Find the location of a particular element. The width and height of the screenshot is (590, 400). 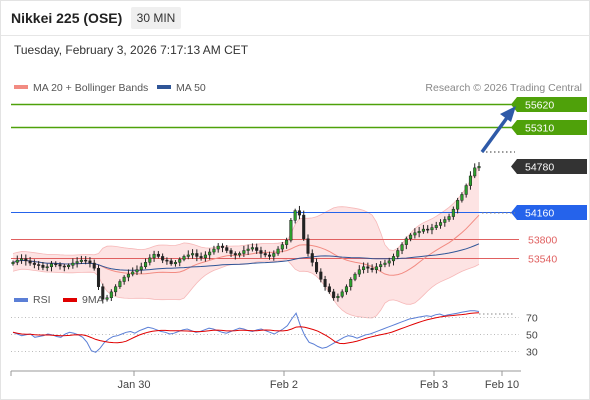

rsi-tick-label-70: 70 is located at coordinates (532, 319).